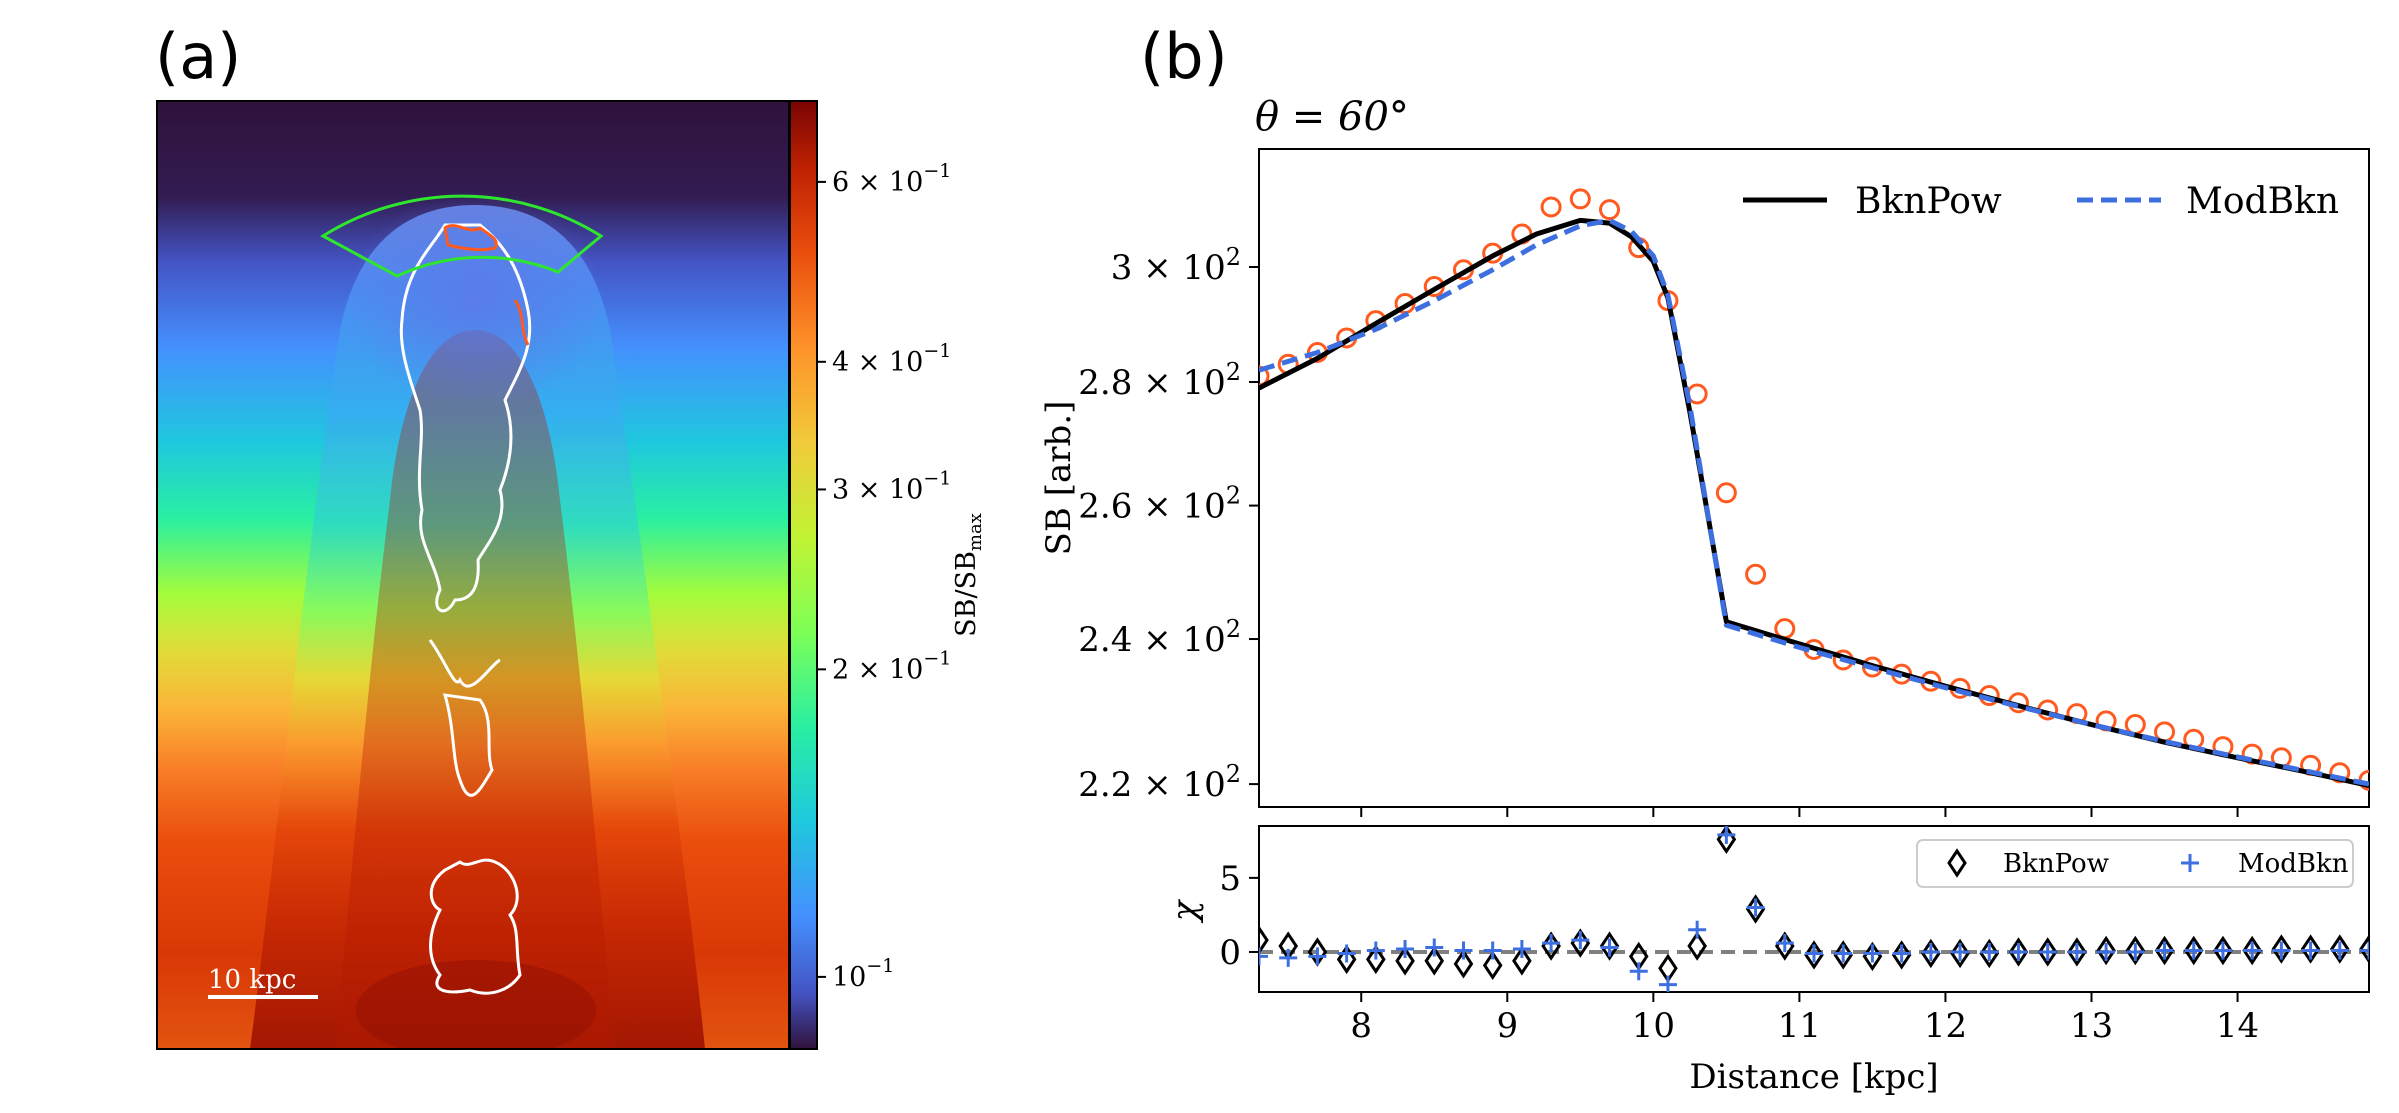 Image resolution: width=2399 pixels, height=1113 pixels. What do you see at coordinates (1184, 56) in the screenshot?
I see `panel-b-label: (b)` at bounding box center [1184, 56].